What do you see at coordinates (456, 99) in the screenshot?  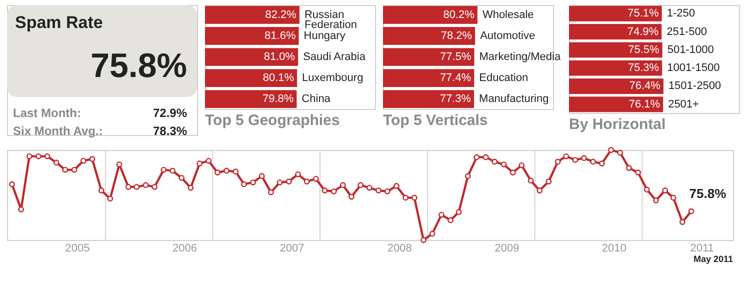 I see `data-label: 77.3%` at bounding box center [456, 99].